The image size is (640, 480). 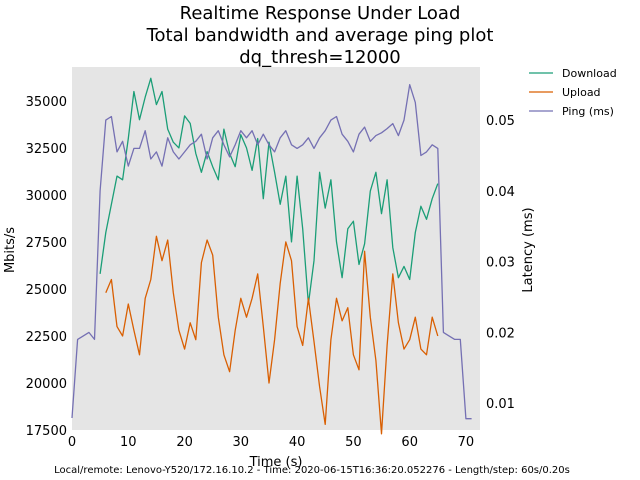 What do you see at coordinates (276, 462) in the screenshot?
I see `x-axis-label: Time (s)` at bounding box center [276, 462].